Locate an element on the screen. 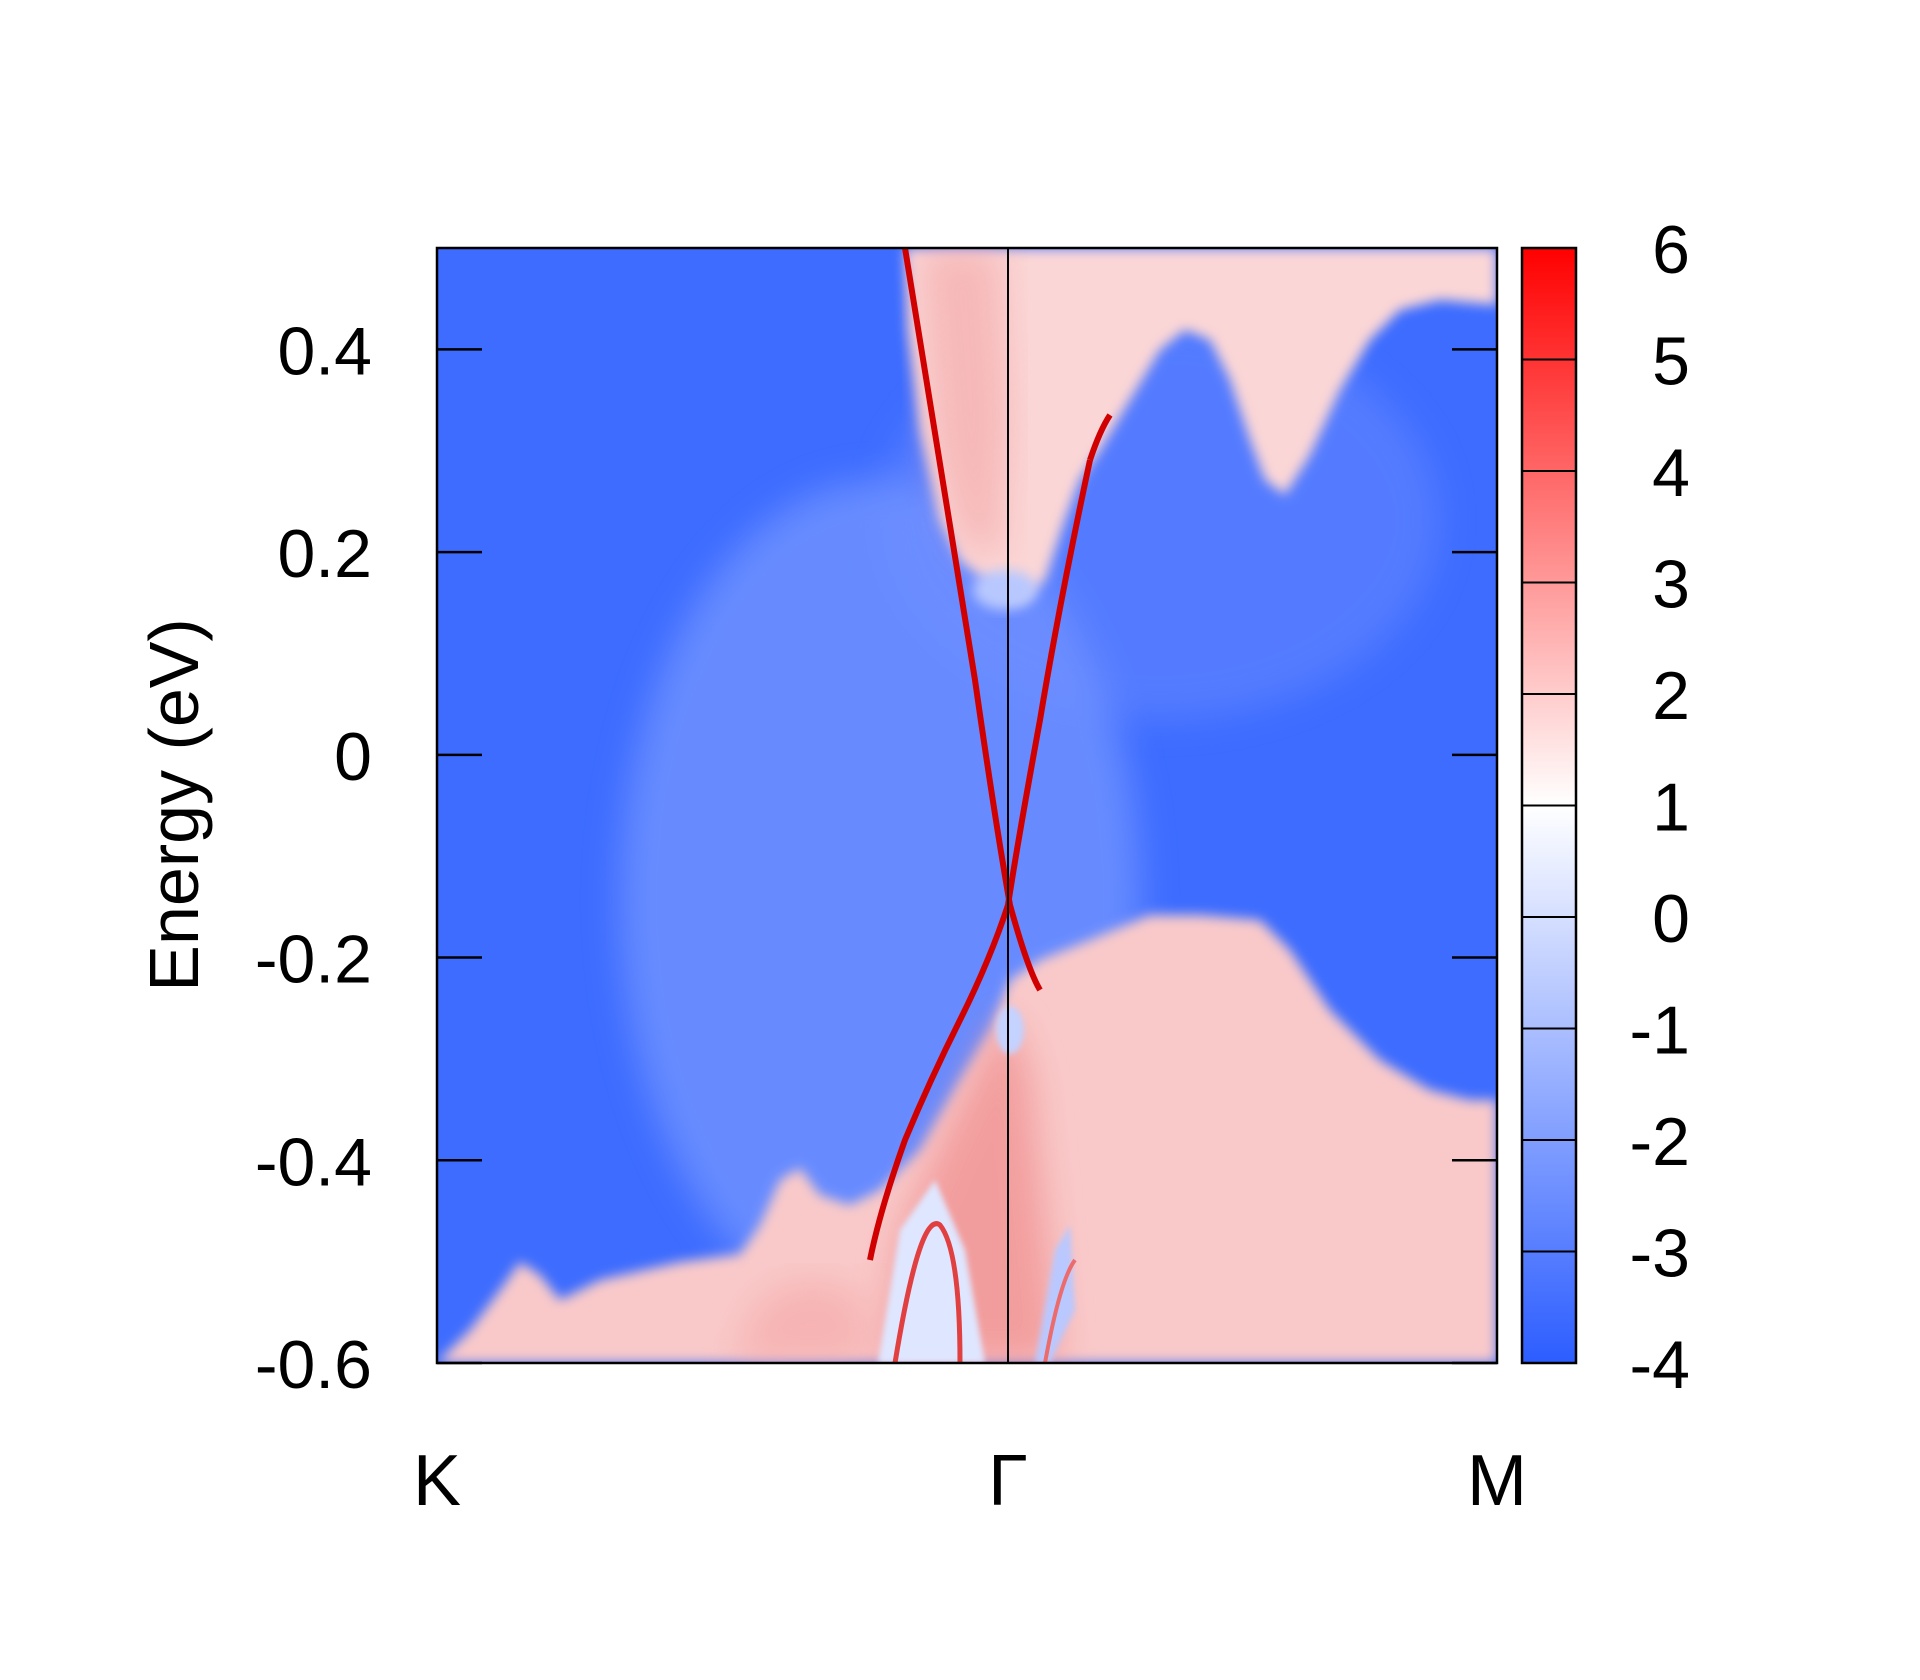 This screenshot has height=1680, width=1920. colorbar-tick-label: 5 is located at coordinates (1671, 362).